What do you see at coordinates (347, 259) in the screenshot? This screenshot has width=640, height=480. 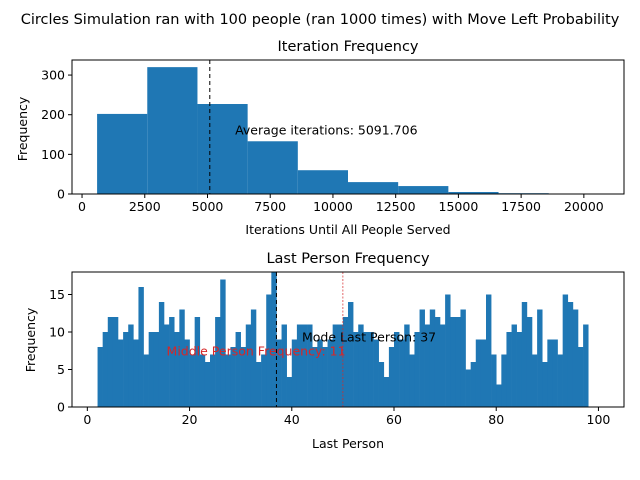 I see `last-person-chart-title: Last Person Frequency` at bounding box center [347, 259].